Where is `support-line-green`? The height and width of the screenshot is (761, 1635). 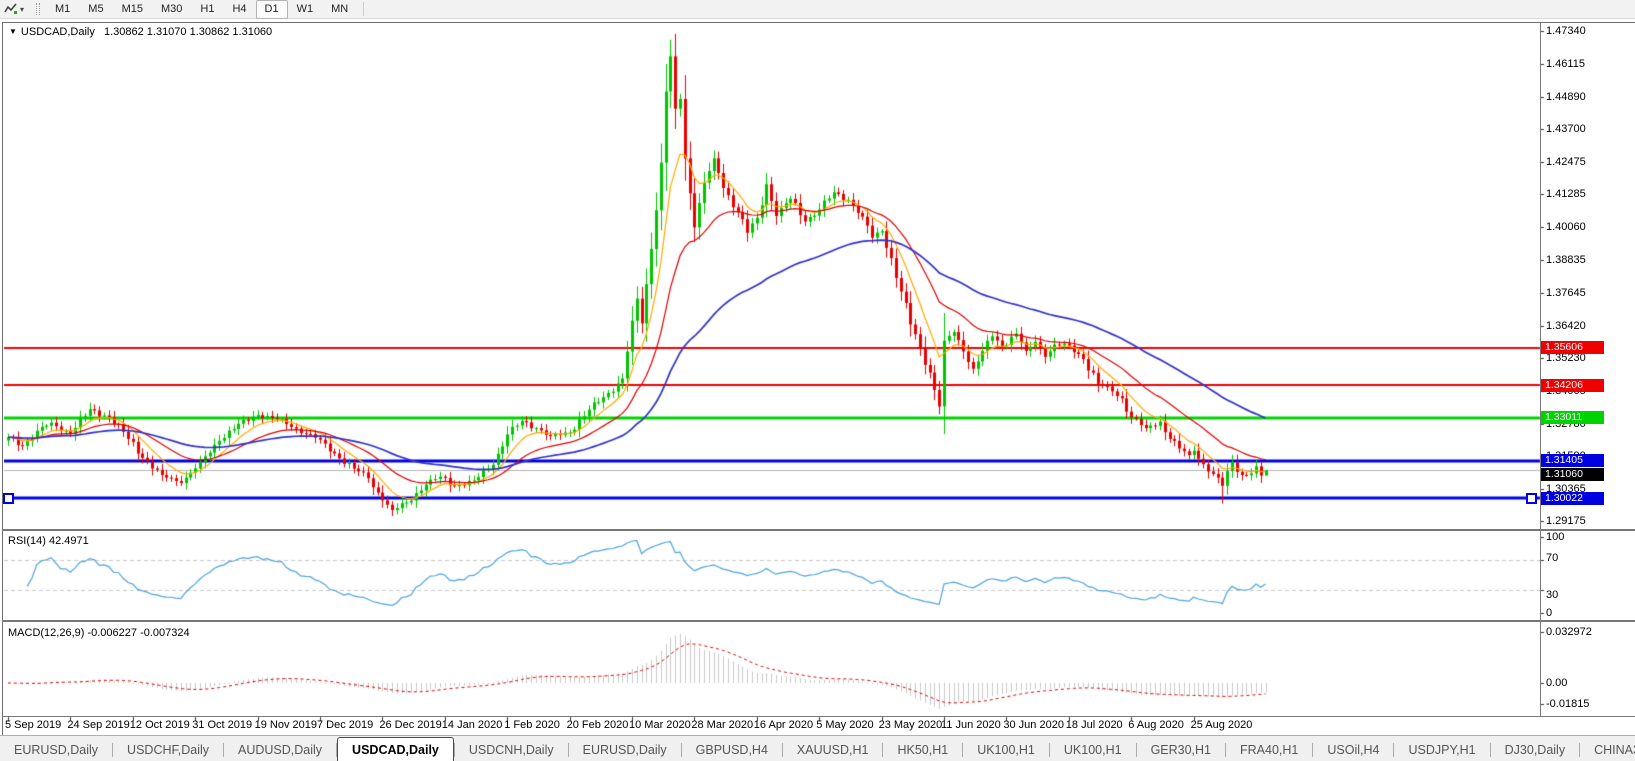
support-line-green is located at coordinates (772, 417).